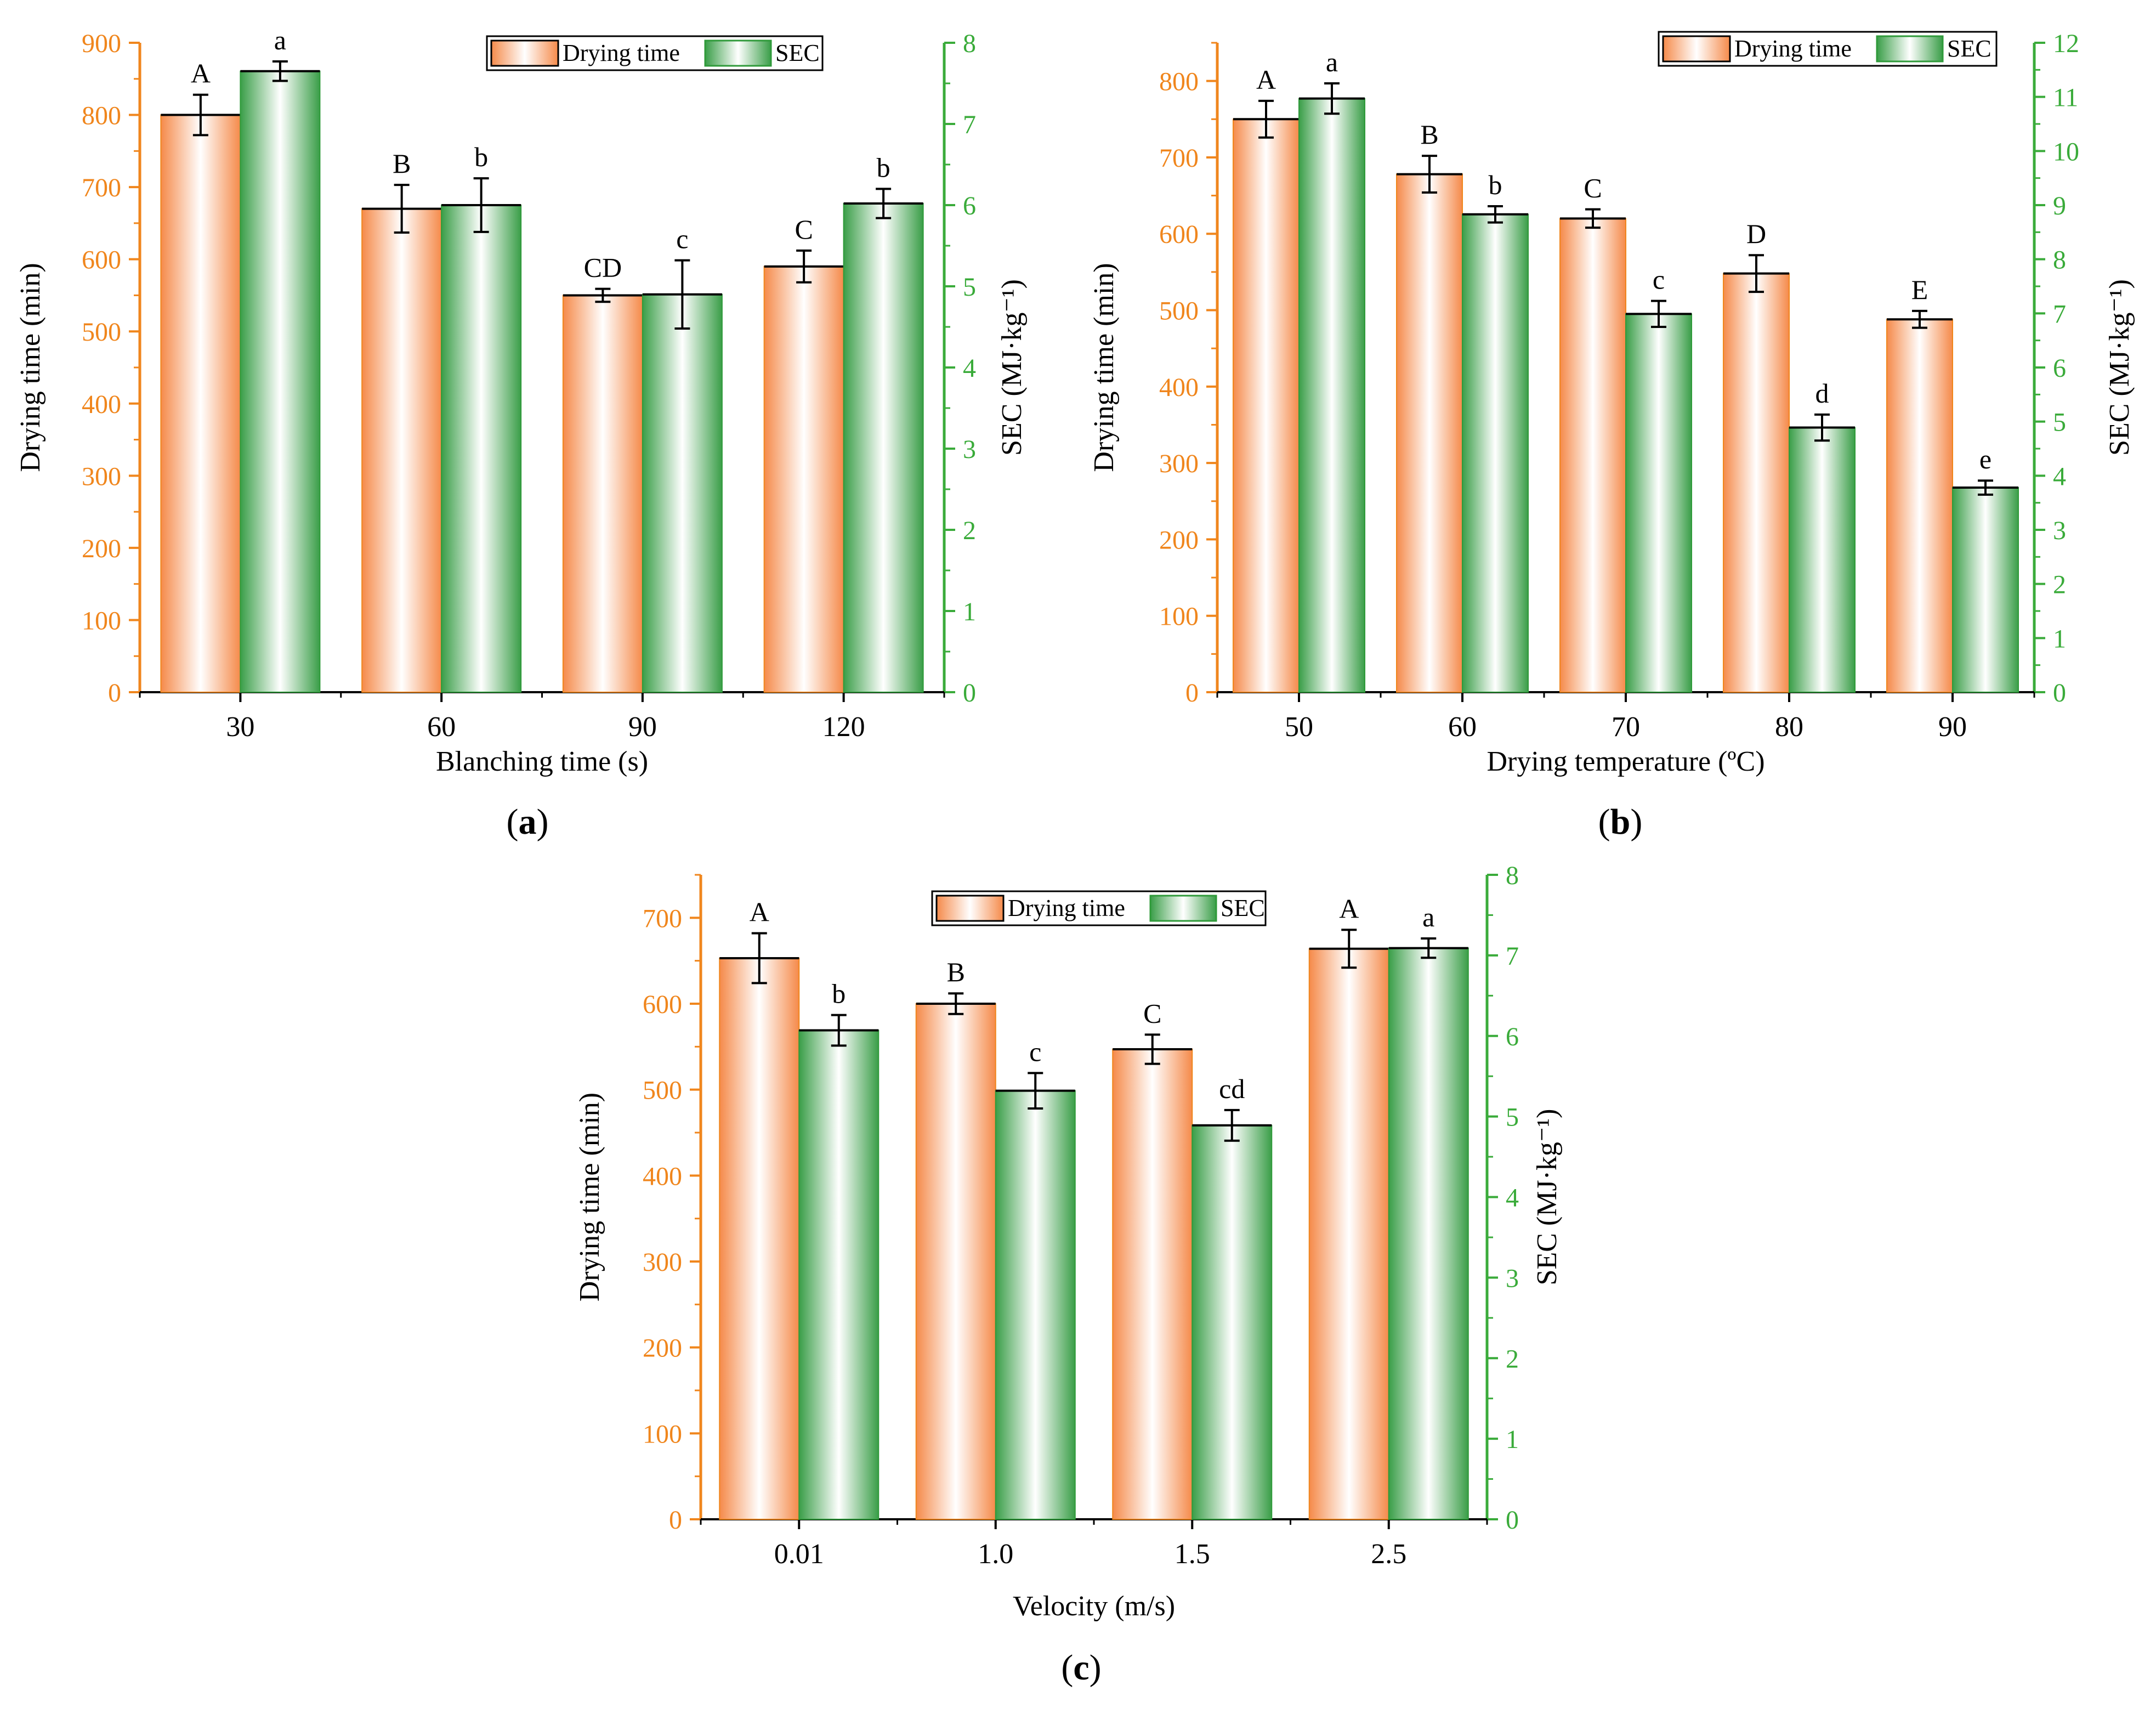 This screenshot has width=2156, height=1714. Describe the element at coordinates (799, 1554) in the screenshot. I see `x-tick-label: 0.01` at that location.